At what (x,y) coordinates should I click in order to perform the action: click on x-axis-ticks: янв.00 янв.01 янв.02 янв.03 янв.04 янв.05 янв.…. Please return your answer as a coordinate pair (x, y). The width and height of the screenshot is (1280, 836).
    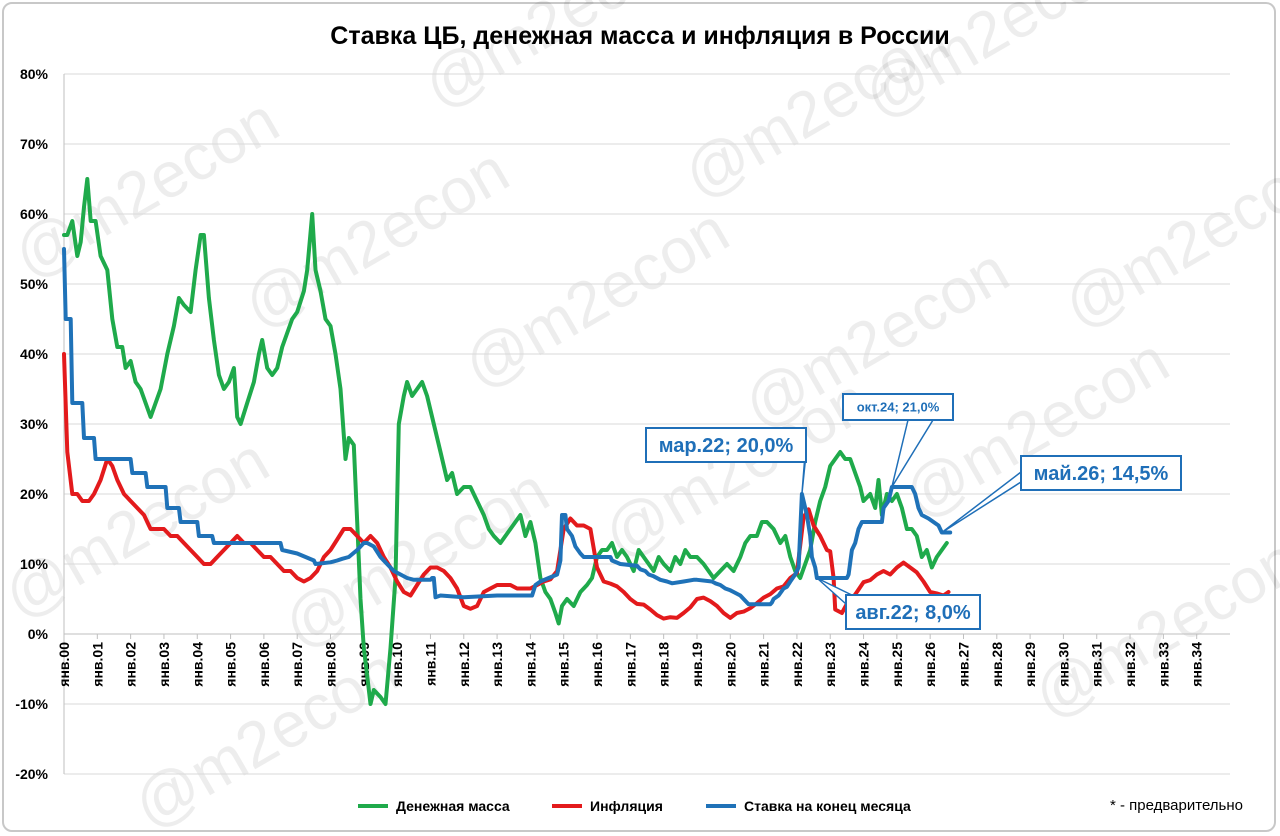
    Looking at the image, I should click on (630, 660).